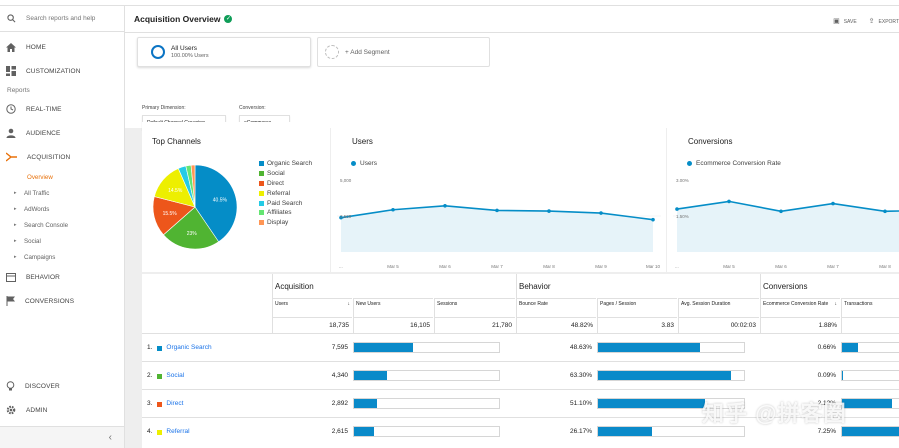 The width and height of the screenshot is (899, 448). Describe the element at coordinates (285, 213) in the screenshot. I see `legend-item: Affiliates` at that location.